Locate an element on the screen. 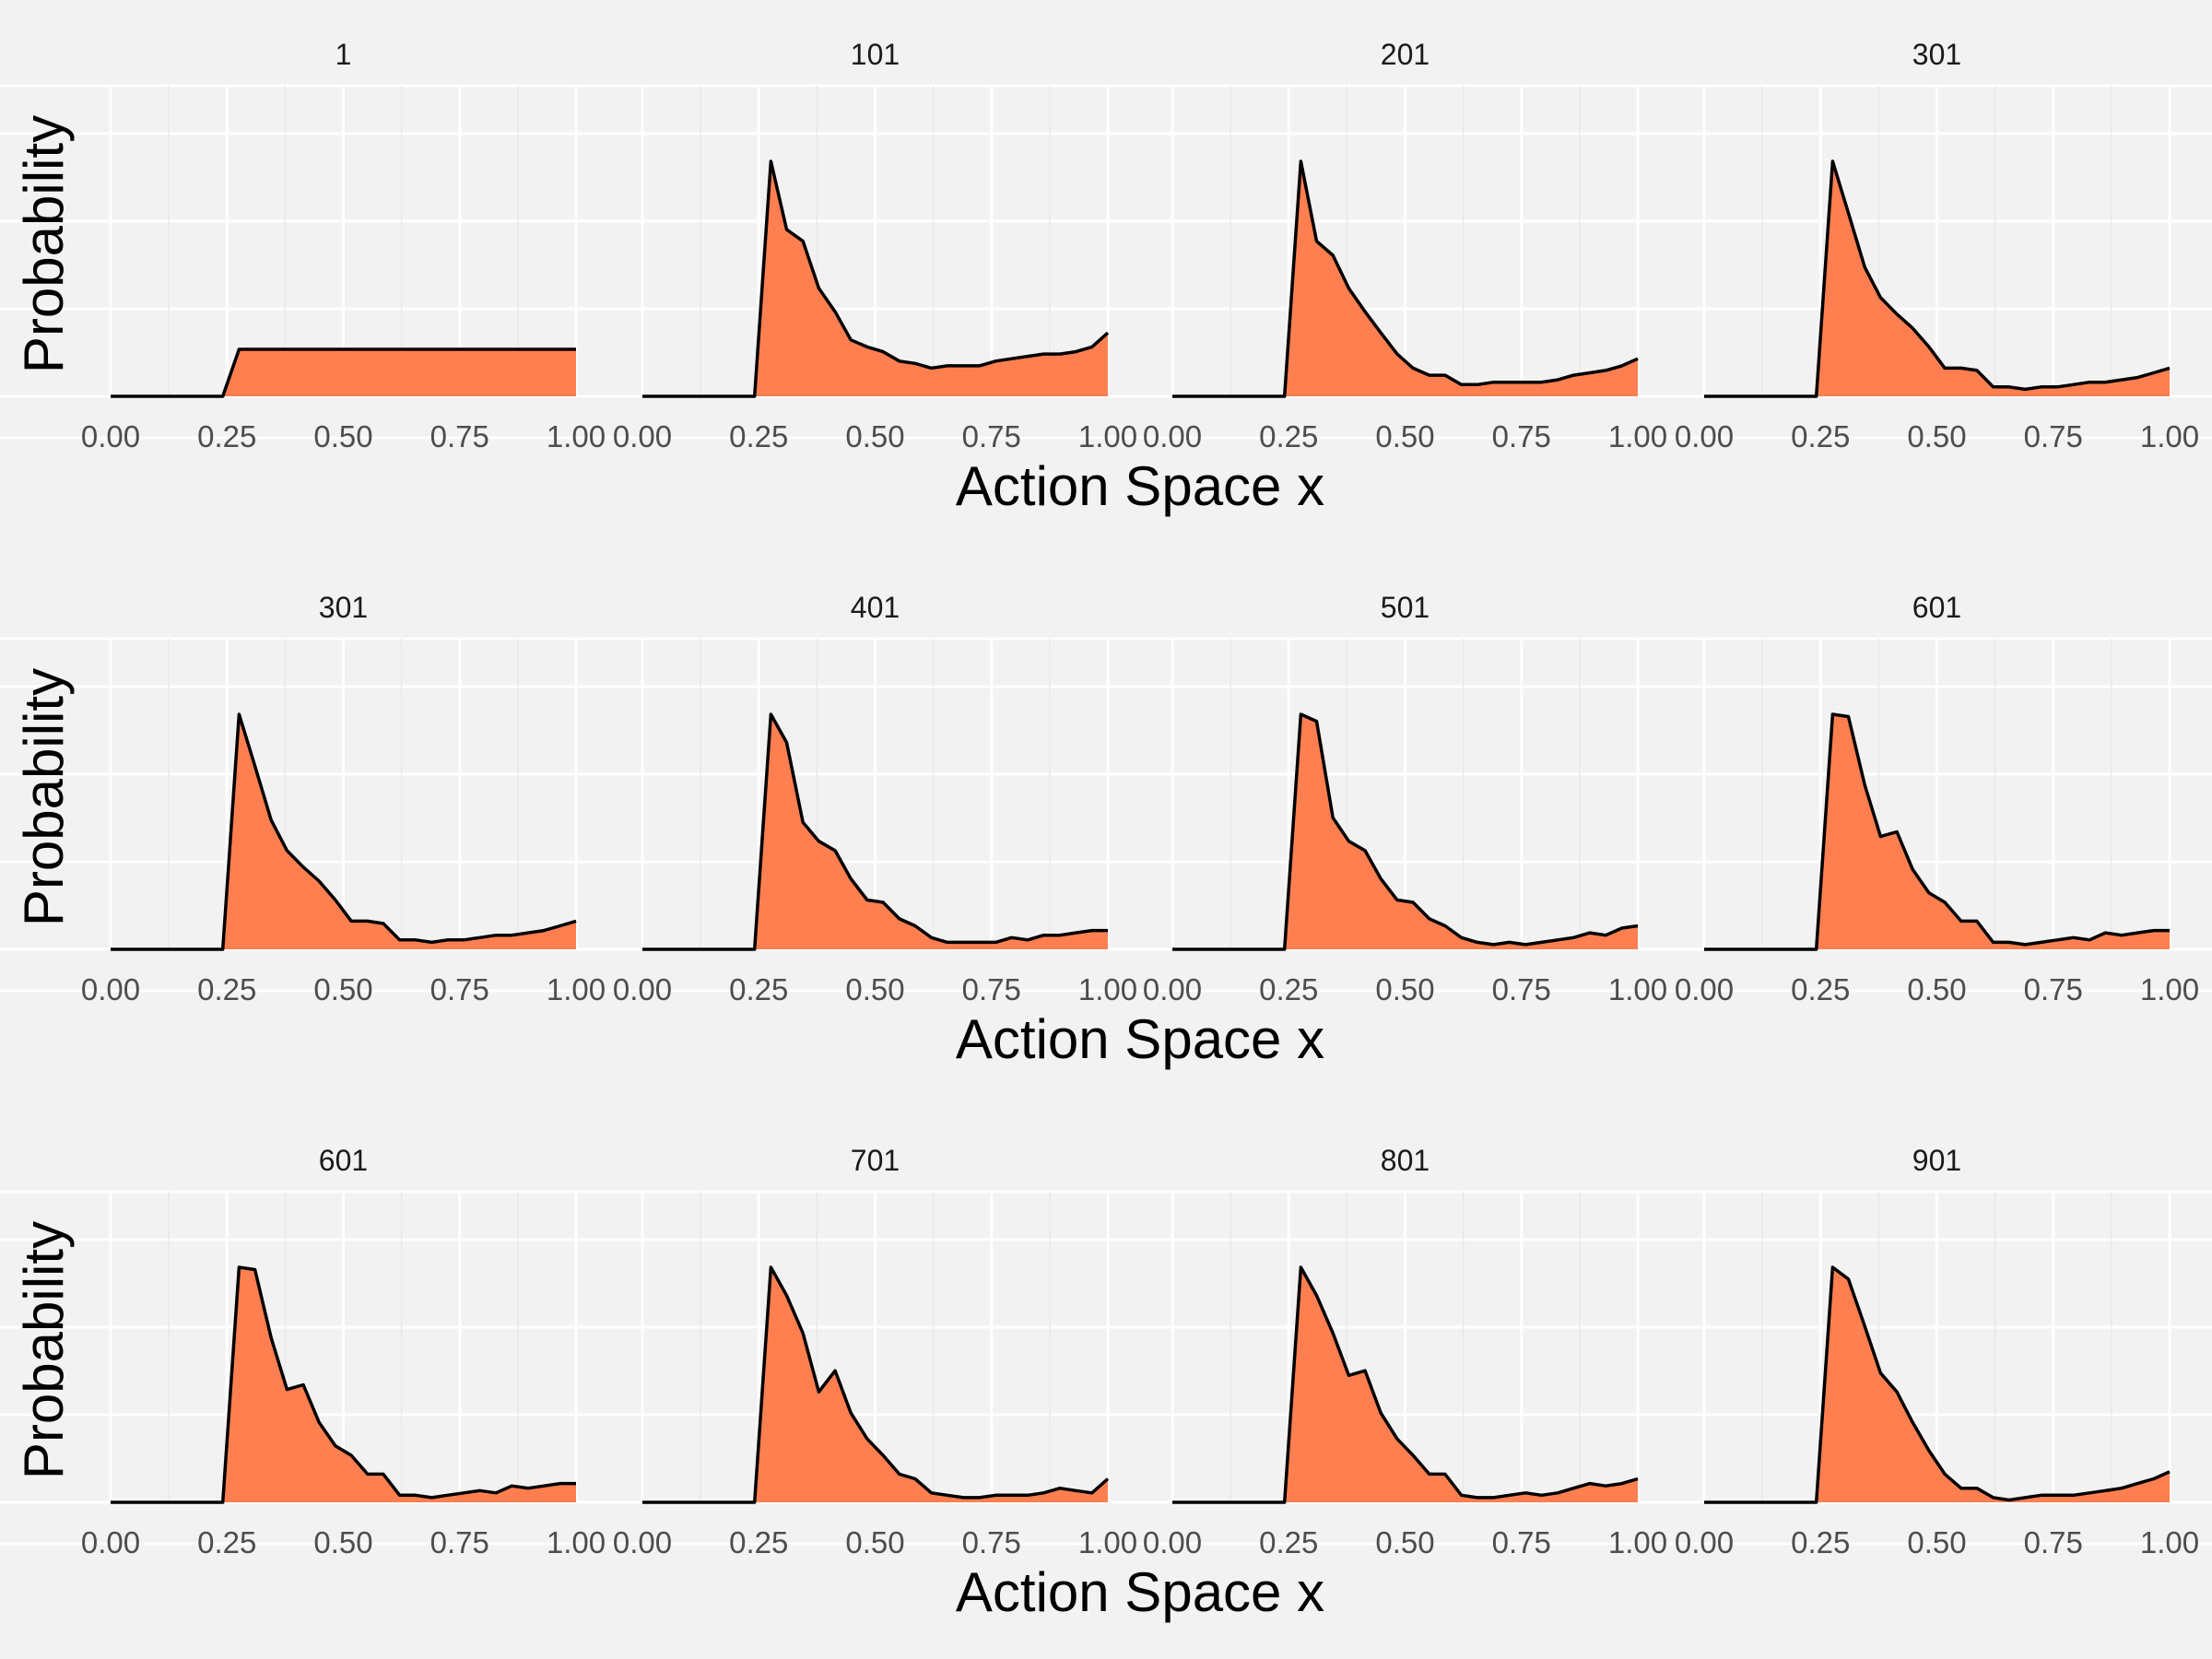 The width and height of the screenshot is (2212, 1659). facet-strip-label: 101 is located at coordinates (875, 54).